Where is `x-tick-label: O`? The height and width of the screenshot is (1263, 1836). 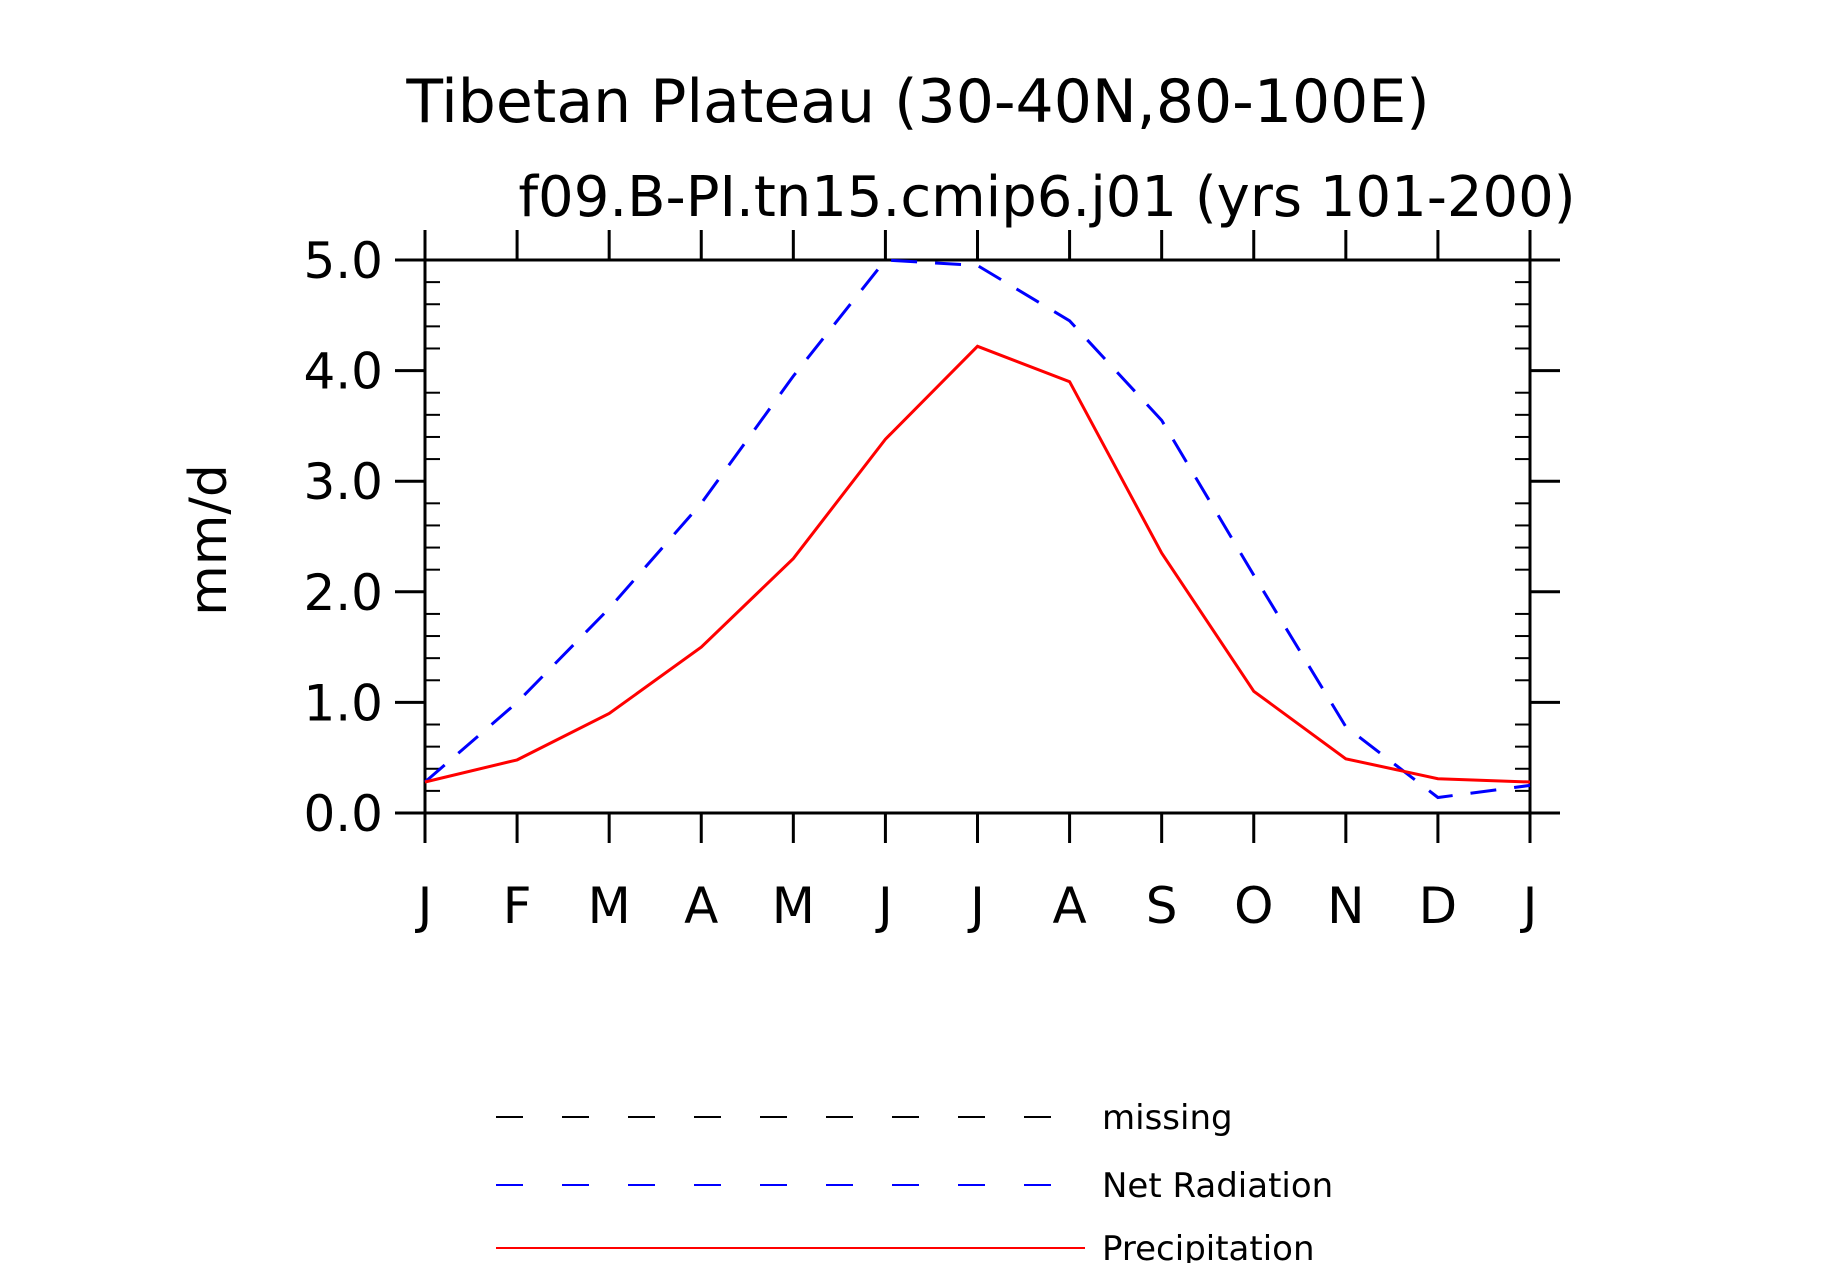 x-tick-label: O is located at coordinates (1253, 906).